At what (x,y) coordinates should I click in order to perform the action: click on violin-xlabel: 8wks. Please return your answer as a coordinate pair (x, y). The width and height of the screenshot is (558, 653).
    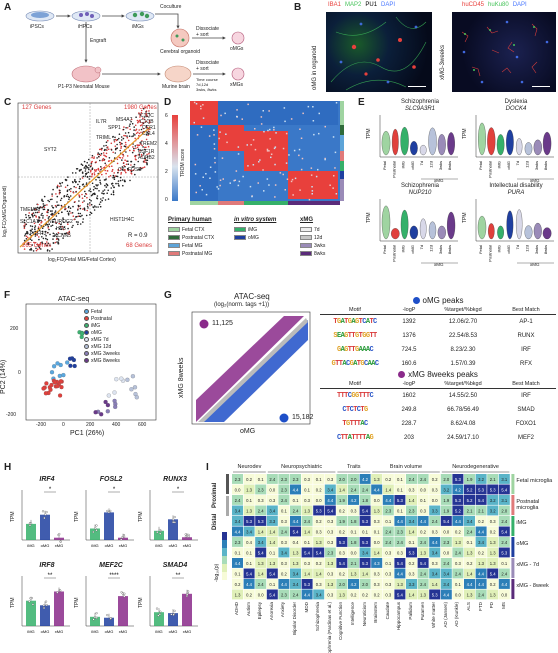
    Looking at the image, I should click on (449, 165).